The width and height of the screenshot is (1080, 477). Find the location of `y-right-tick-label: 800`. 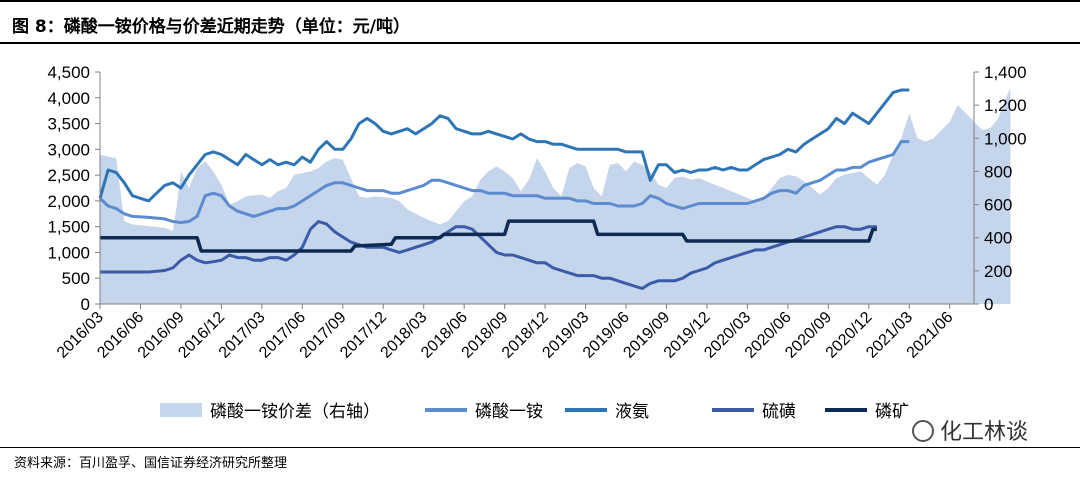

y-right-tick-label: 800 is located at coordinates (998, 171).